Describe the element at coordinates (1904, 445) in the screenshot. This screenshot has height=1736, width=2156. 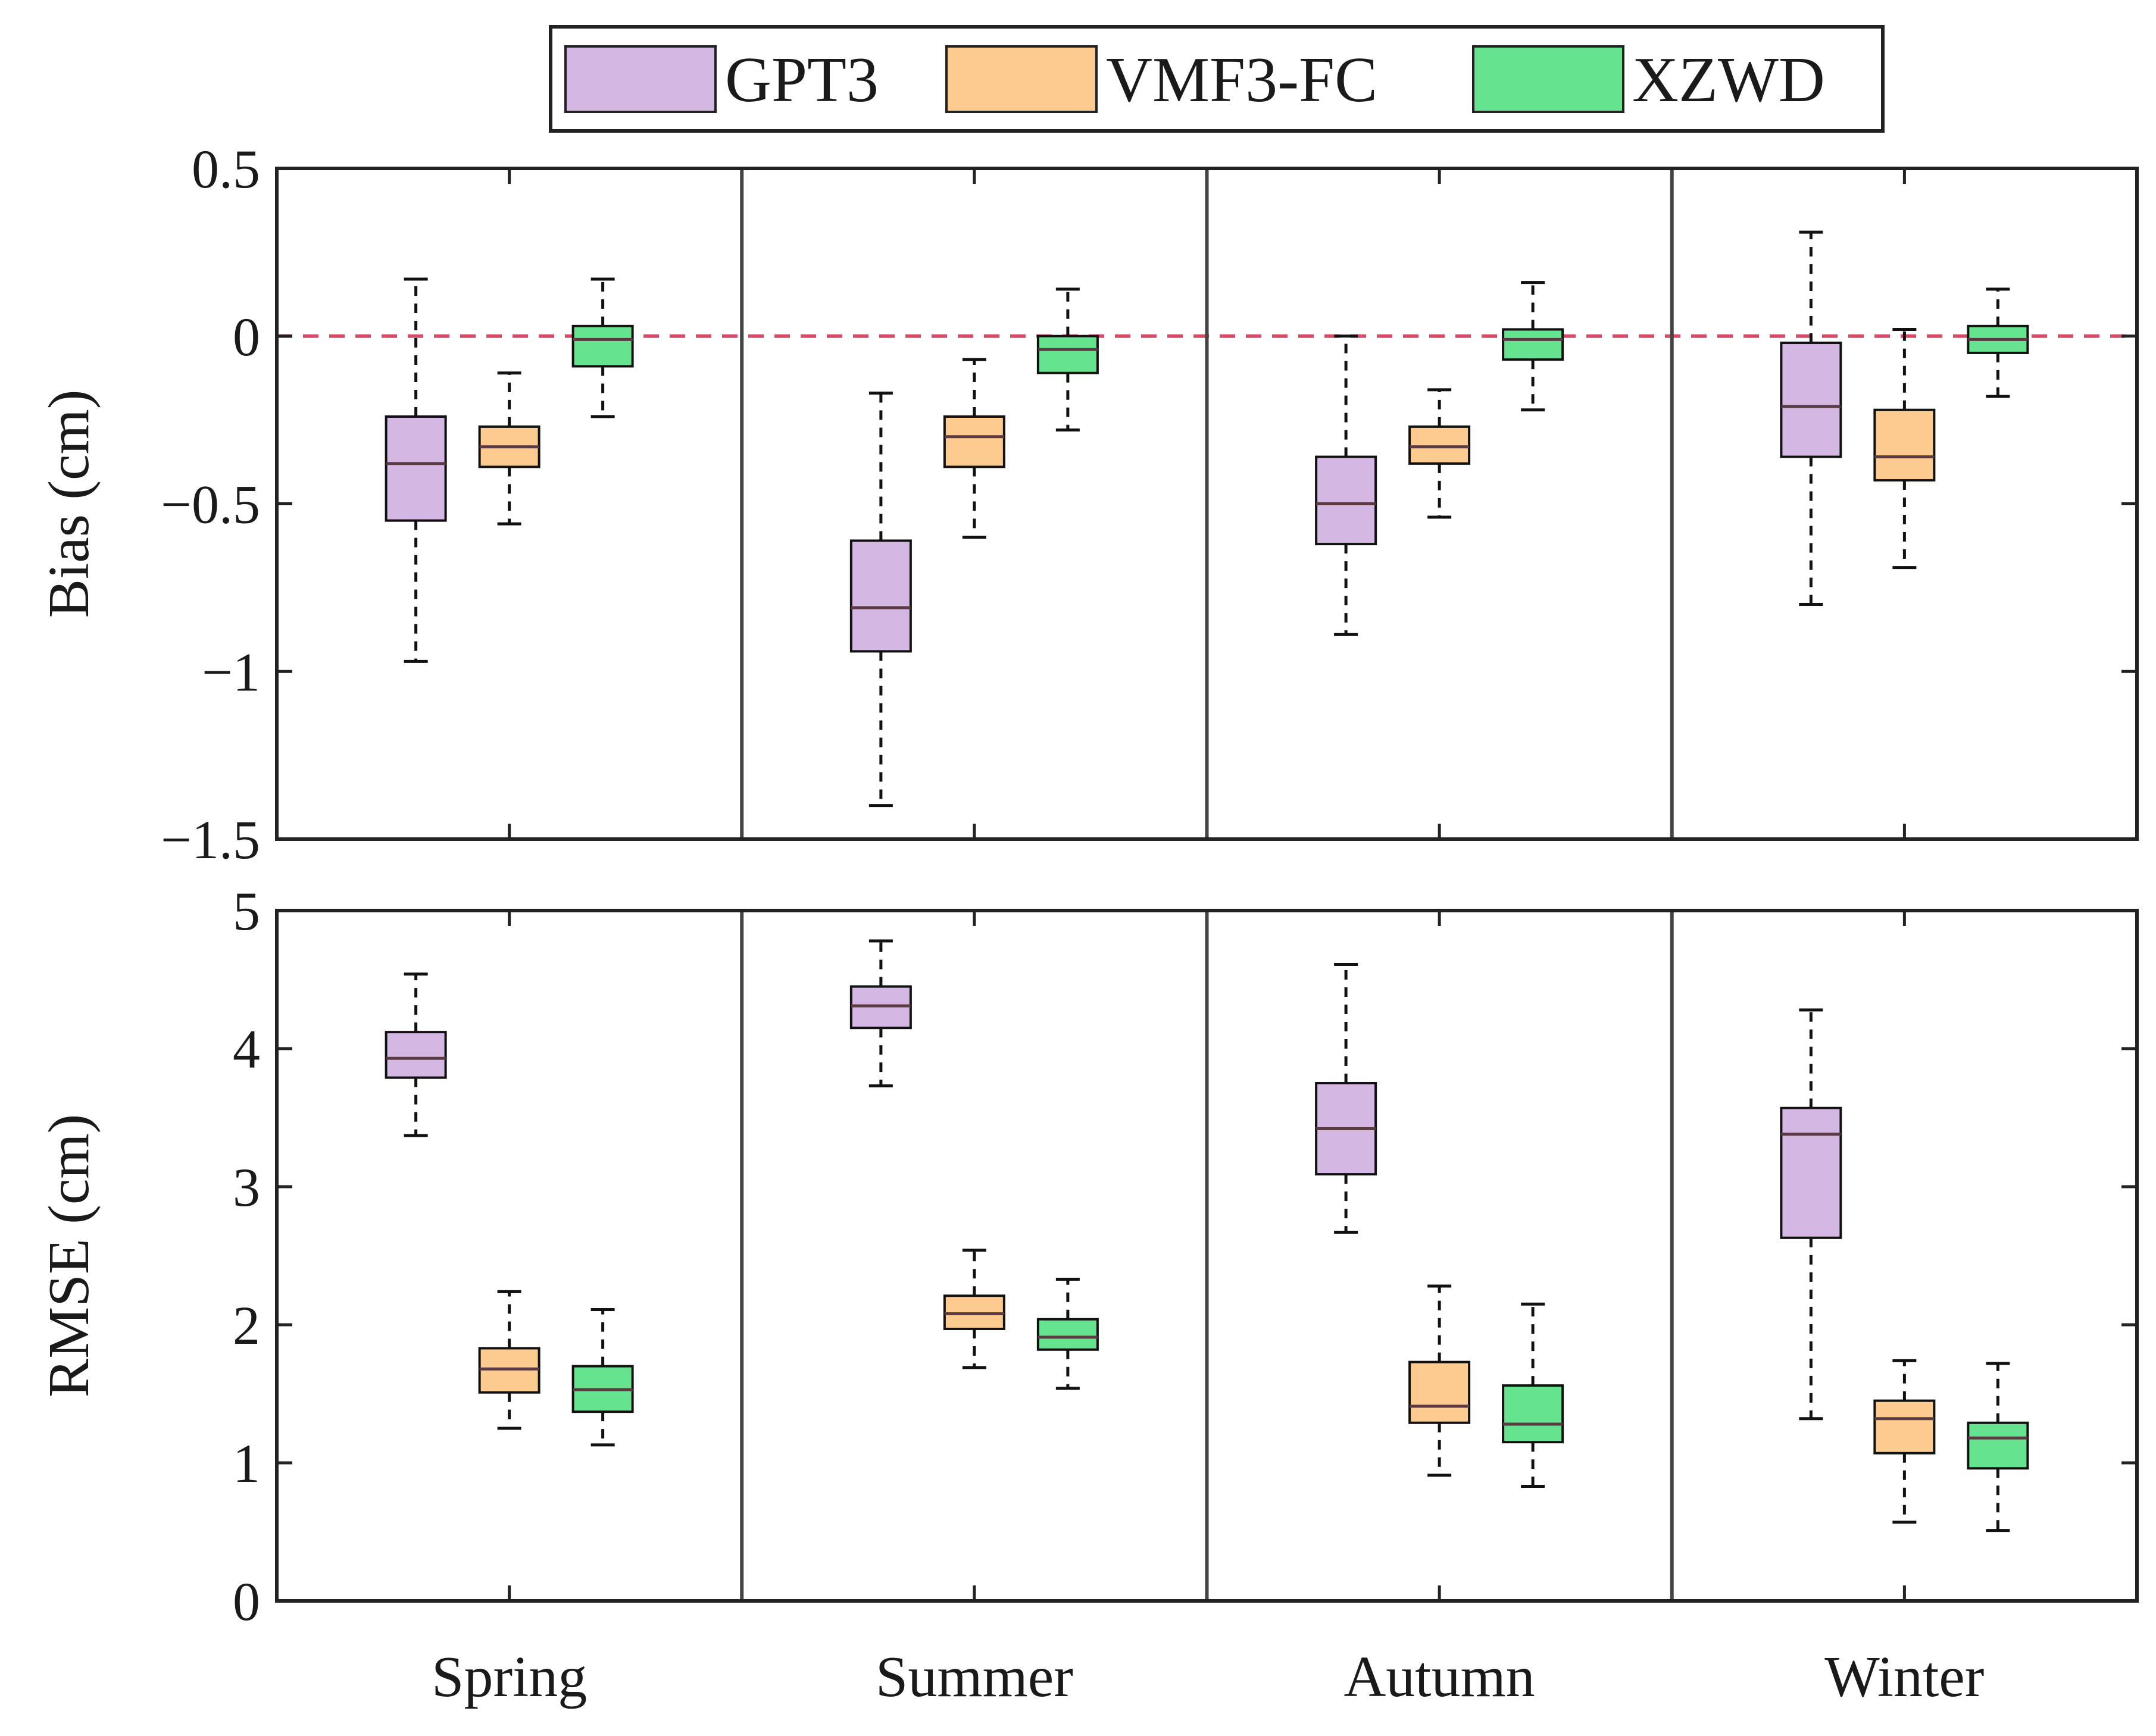
I see `bias-vmf3-fc-winter-box` at that location.